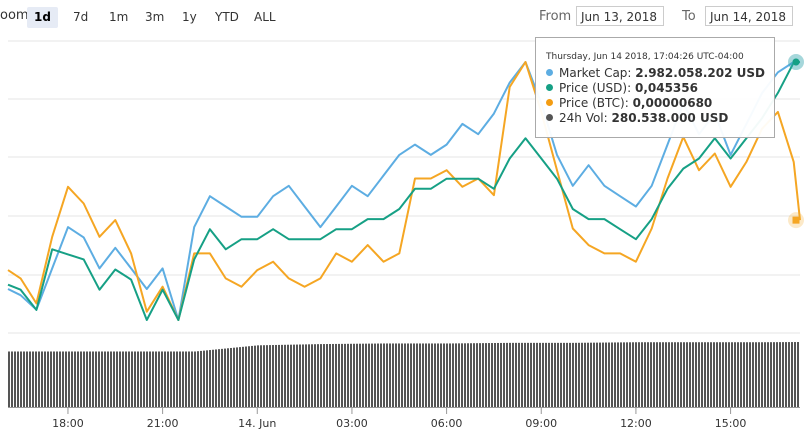 The image size is (809, 434). Describe the element at coordinates (749, 16) in the screenshot. I see `to-date-input: Jun 14, 2018` at that location.